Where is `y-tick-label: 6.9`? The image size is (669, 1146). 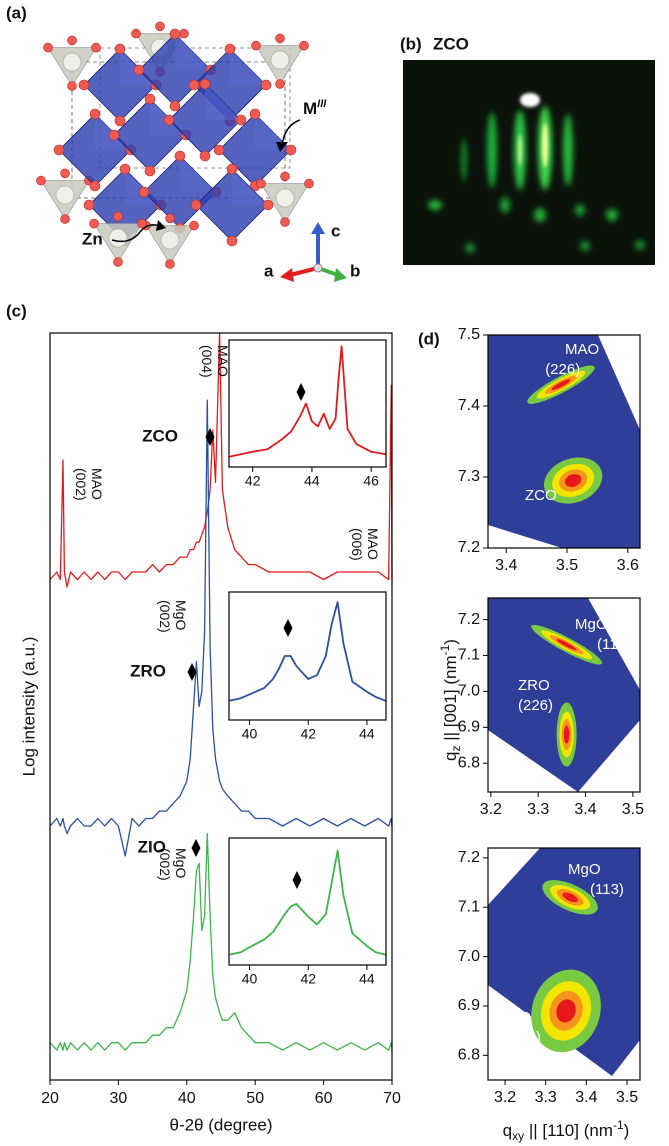 y-tick-label: 6.9 is located at coordinates (469, 727).